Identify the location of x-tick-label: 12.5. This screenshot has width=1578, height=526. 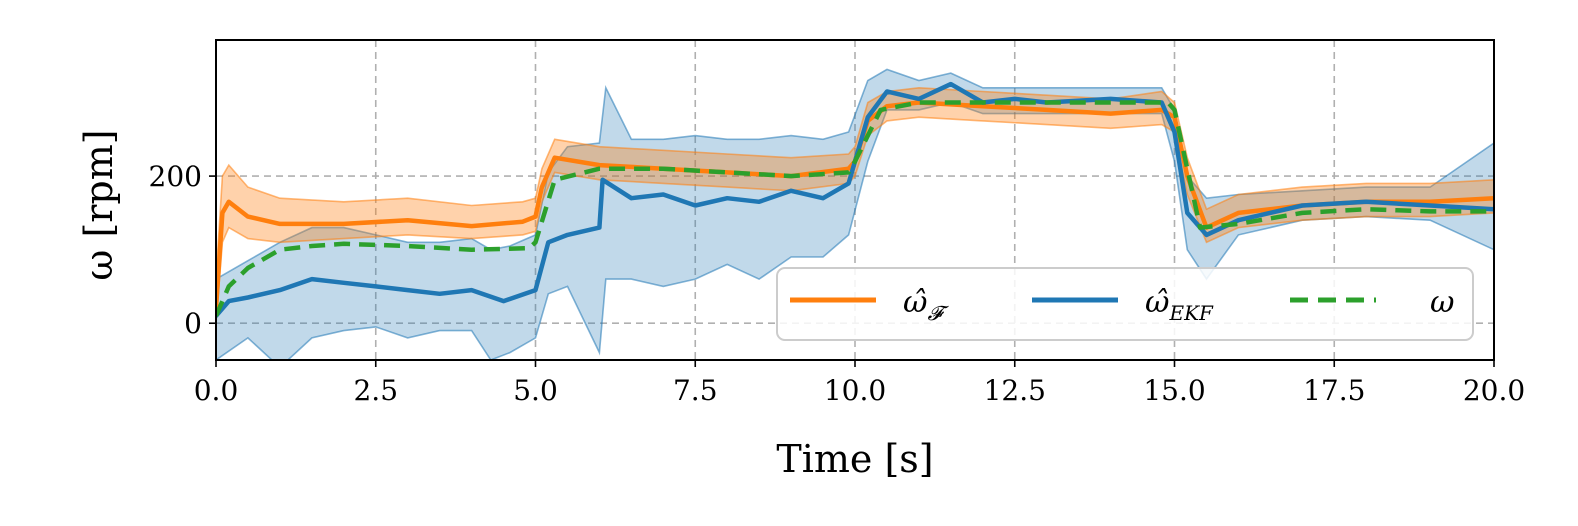
(1015, 390).